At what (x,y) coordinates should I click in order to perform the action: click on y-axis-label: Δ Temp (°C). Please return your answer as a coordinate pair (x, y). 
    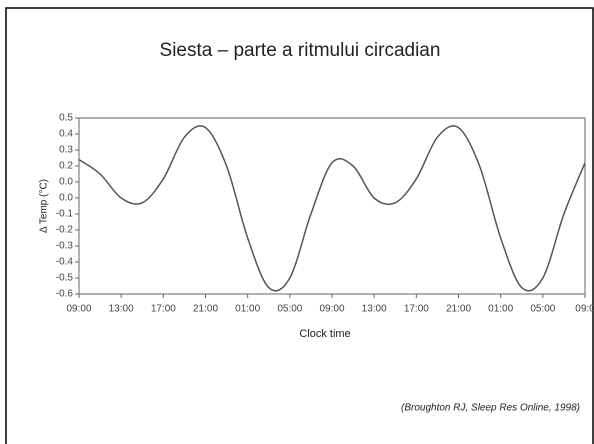
    Looking at the image, I should click on (44, 206).